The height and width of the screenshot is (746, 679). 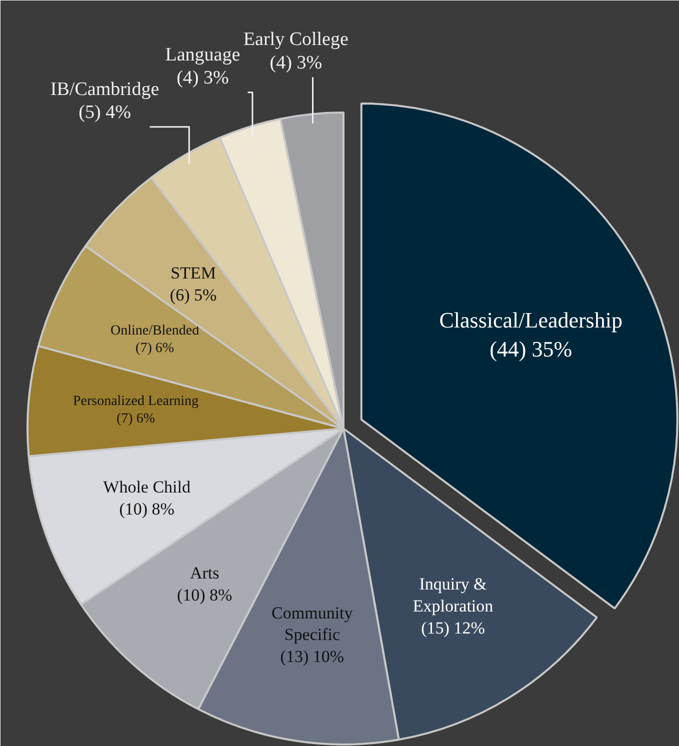 What do you see at coordinates (453, 595) in the screenshot?
I see `slice-label: Inquiry & Exploration` at bounding box center [453, 595].